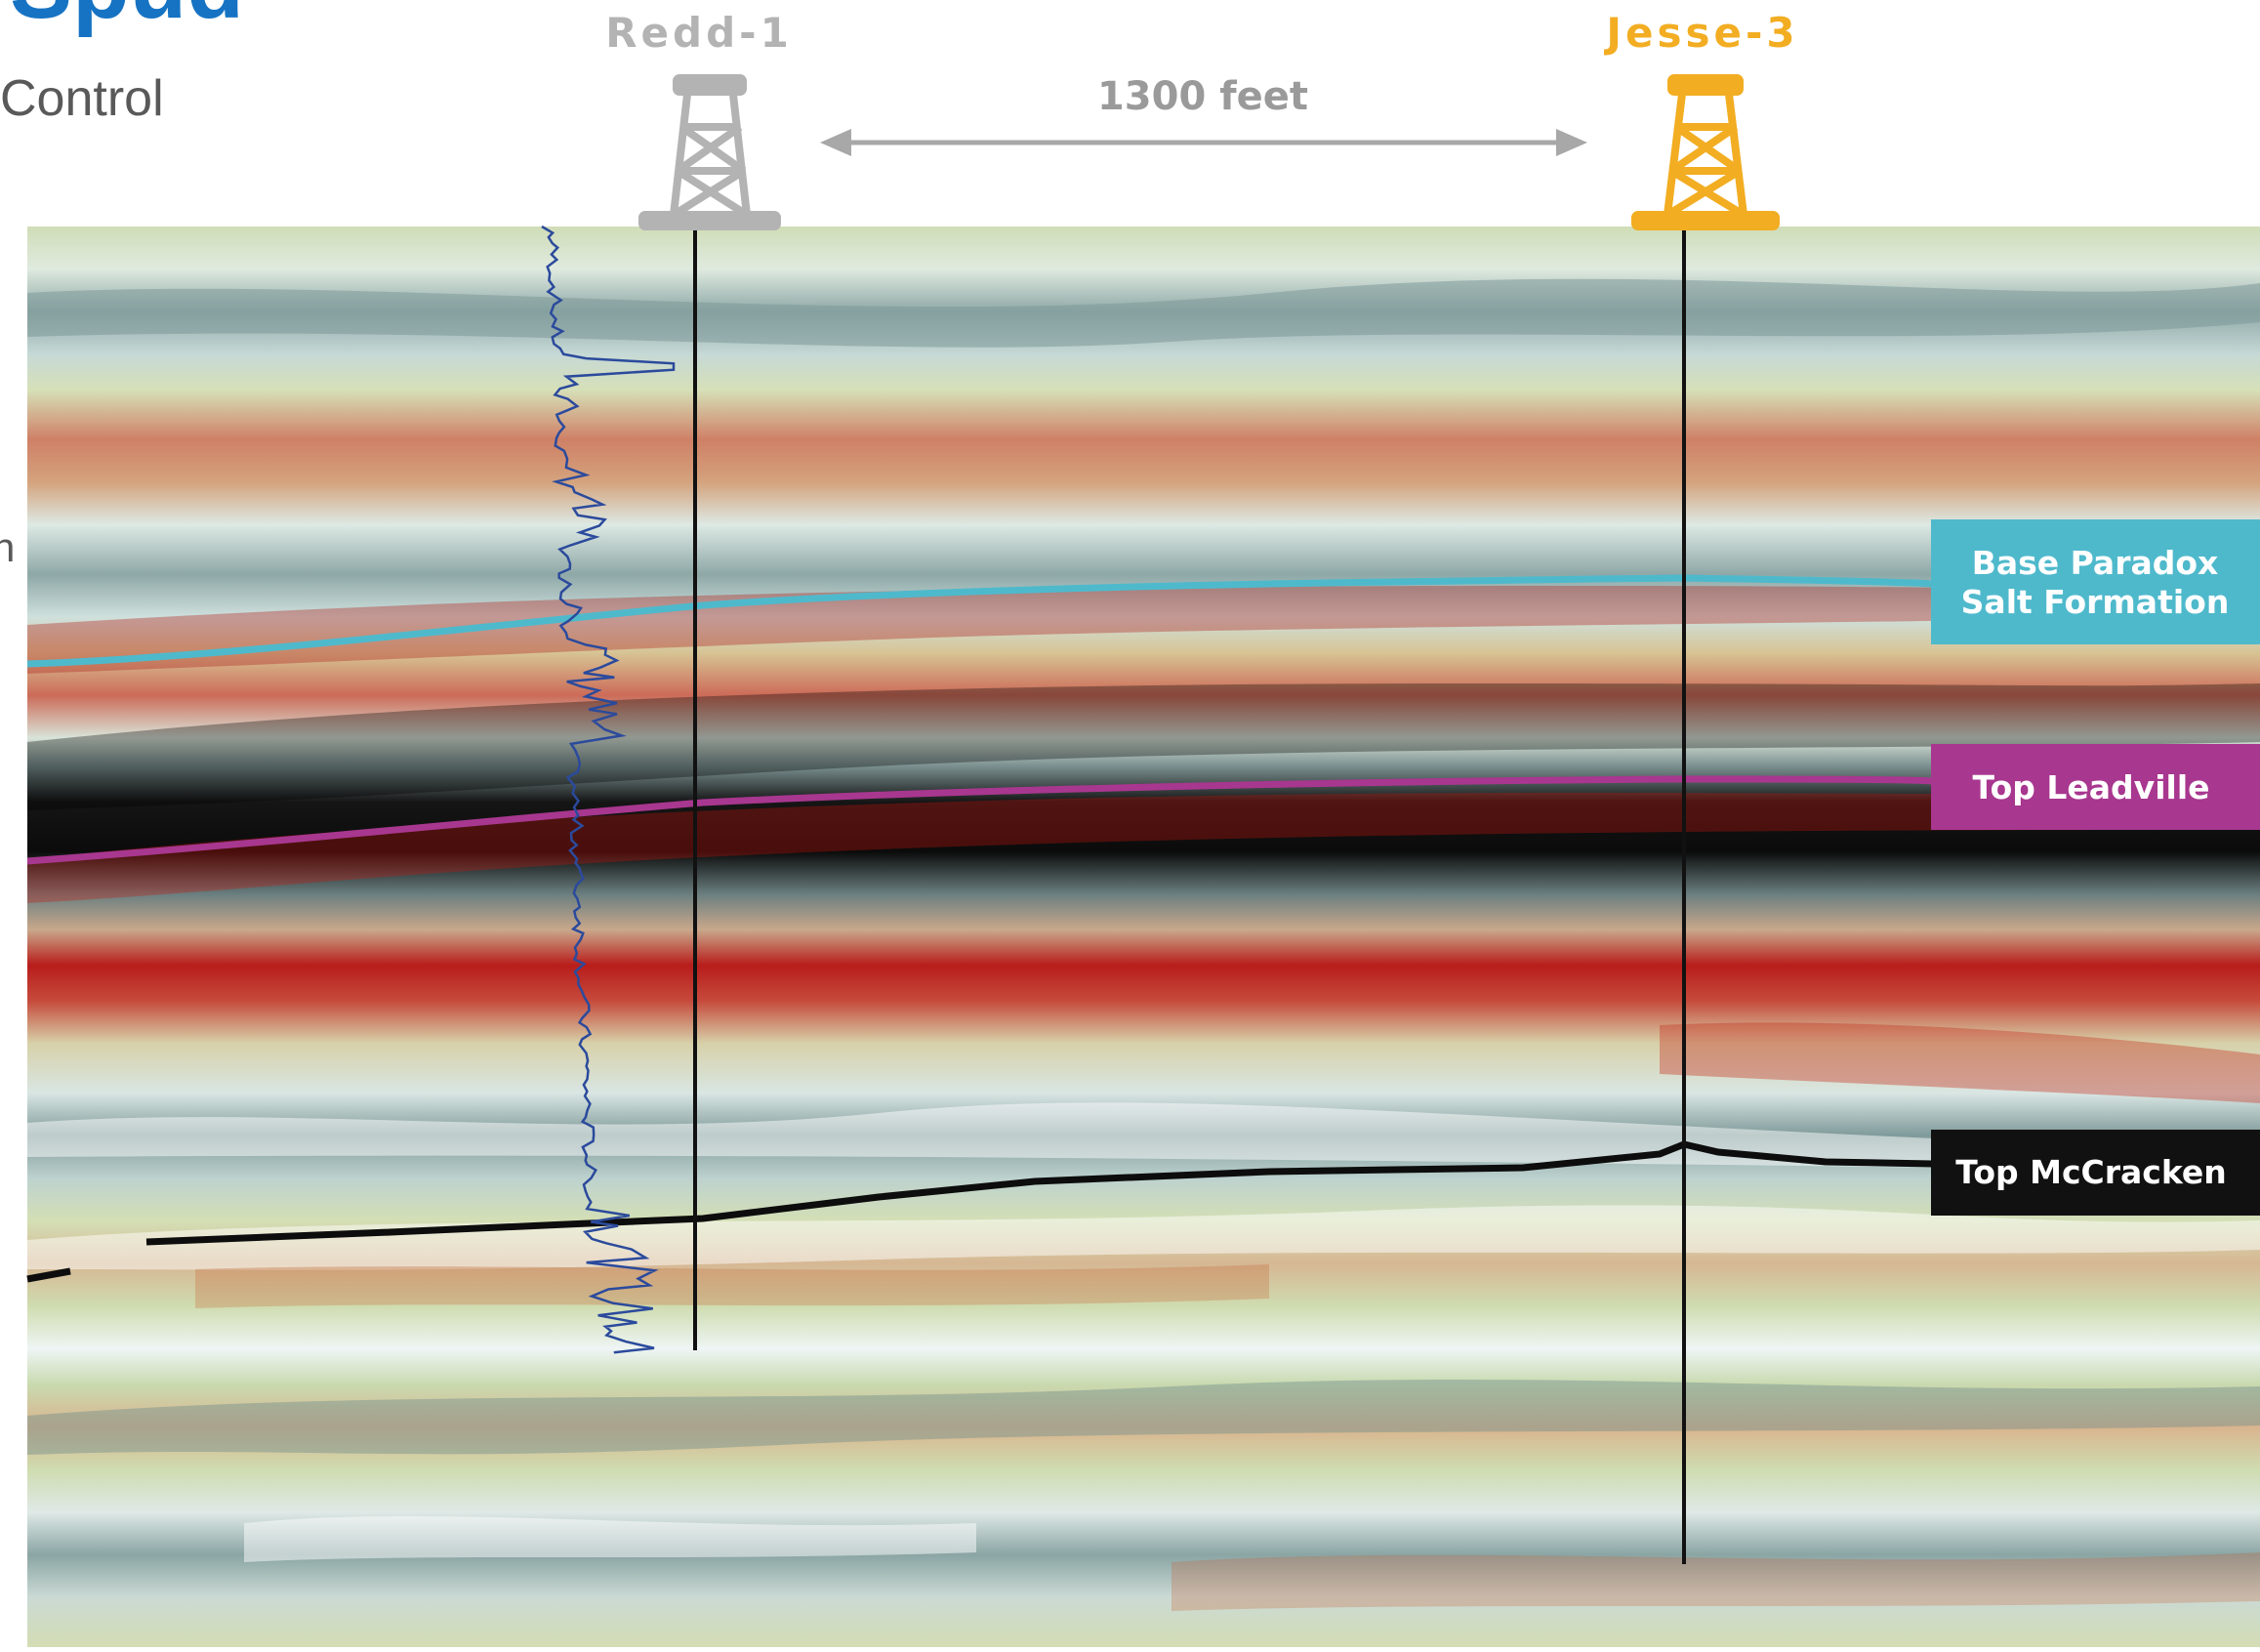  Describe the element at coordinates (709, 152) in the screenshot. I see `redd-1-derrick-icon` at that location.